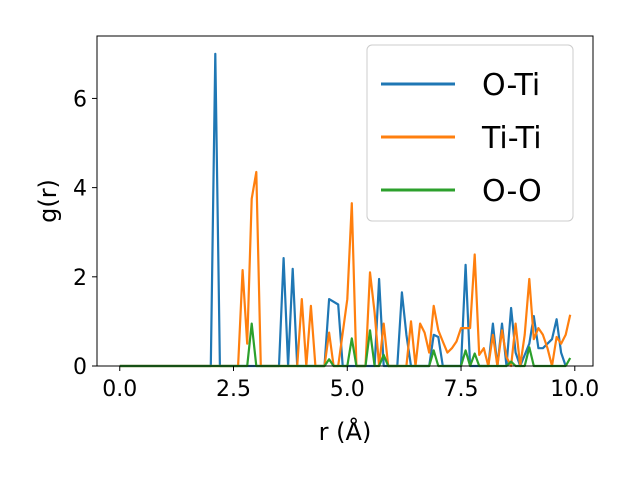  What do you see at coordinates (512, 191) in the screenshot?
I see `legend-label: O-O` at bounding box center [512, 191].